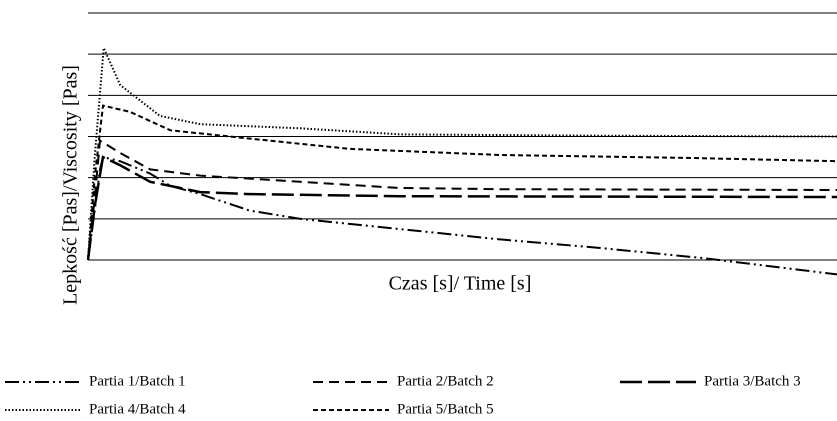  Describe the element at coordinates (752, 381) in the screenshot. I see `legend-label: Partia 3/Batch 3` at that location.